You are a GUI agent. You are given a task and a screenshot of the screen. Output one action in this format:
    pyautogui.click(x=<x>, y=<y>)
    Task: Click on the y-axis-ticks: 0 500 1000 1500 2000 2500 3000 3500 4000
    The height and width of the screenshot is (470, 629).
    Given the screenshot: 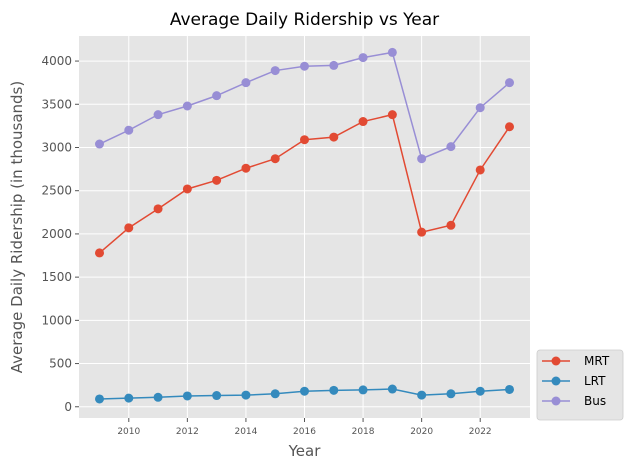 What is the action you would take?
    pyautogui.click(x=60, y=234)
    